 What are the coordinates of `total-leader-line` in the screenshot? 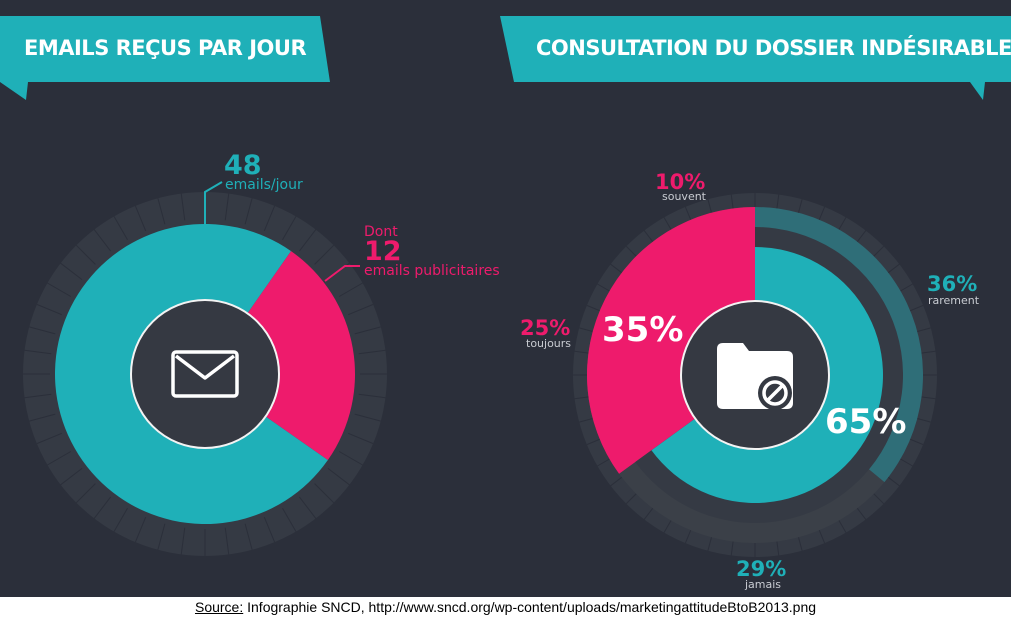 It's located at (213, 203).